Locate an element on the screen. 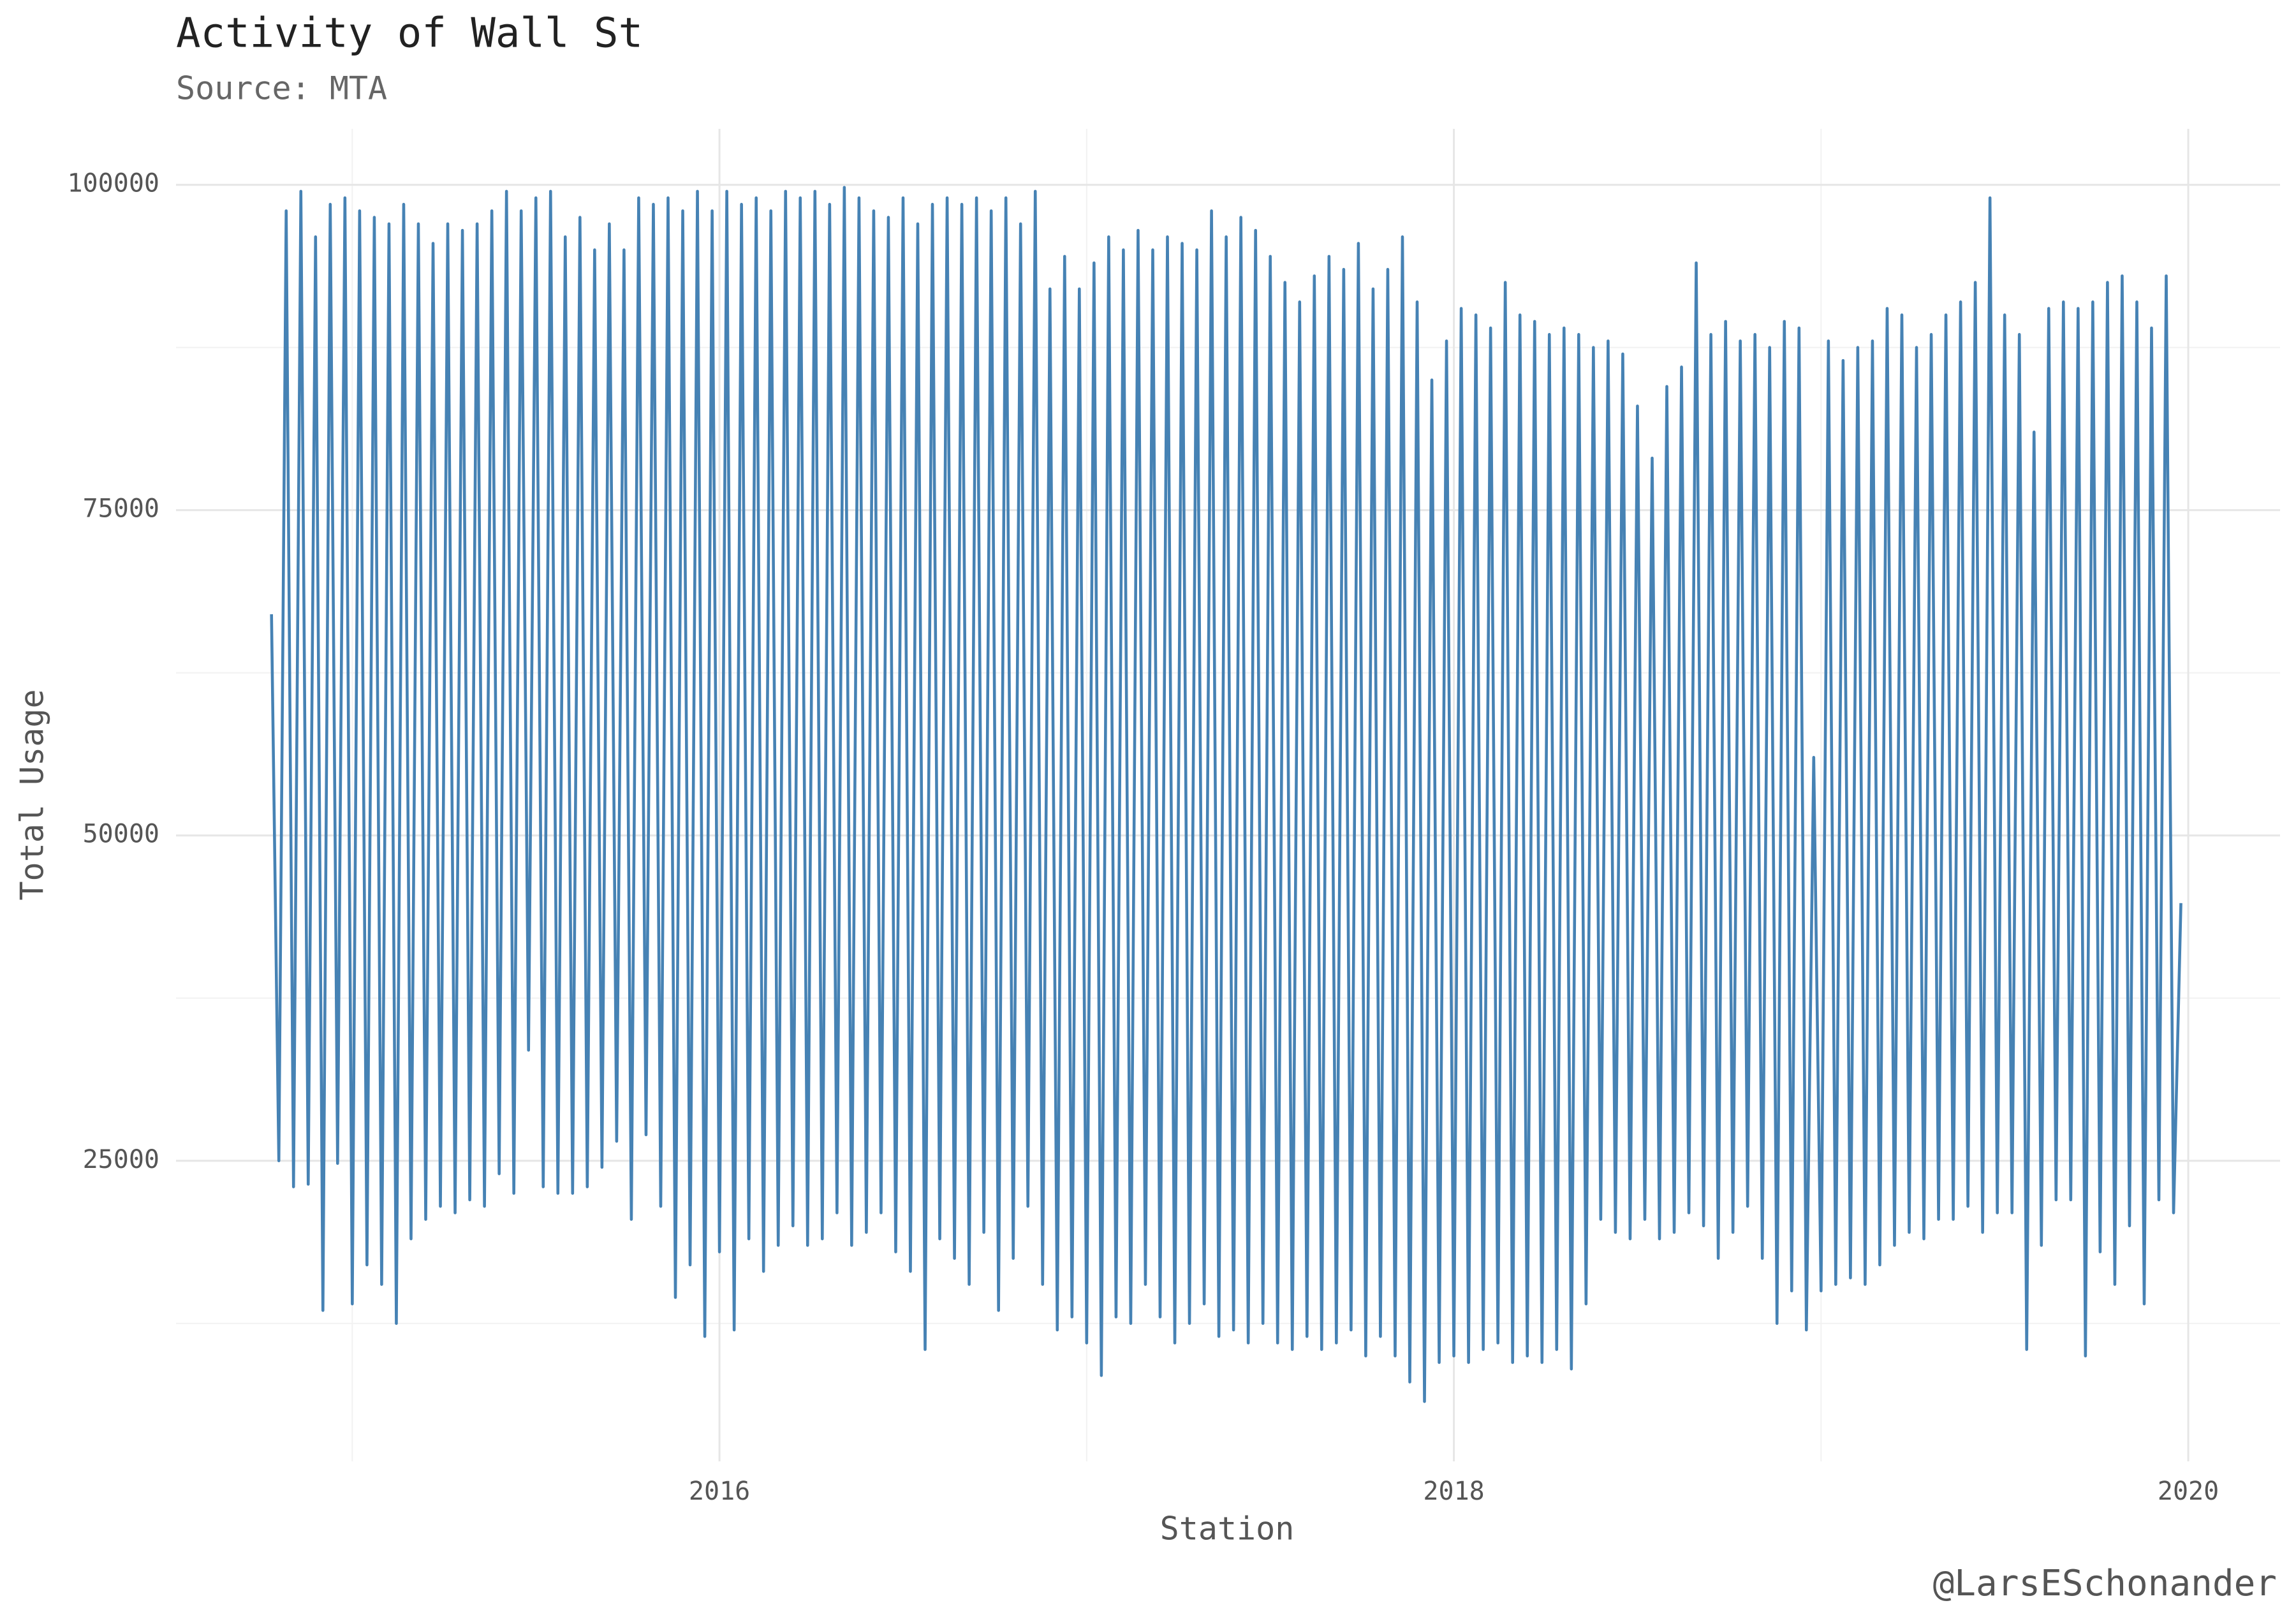 This screenshot has width=2296, height=1610. caption: @LarsESchonander is located at coordinates (2105, 1583).